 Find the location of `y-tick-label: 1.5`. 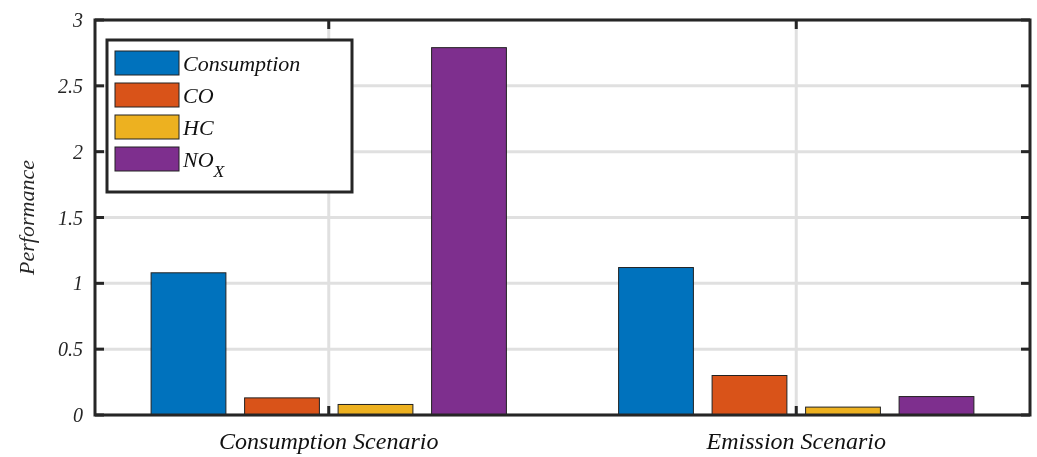

y-tick-label: 1.5 is located at coordinates (70, 217).